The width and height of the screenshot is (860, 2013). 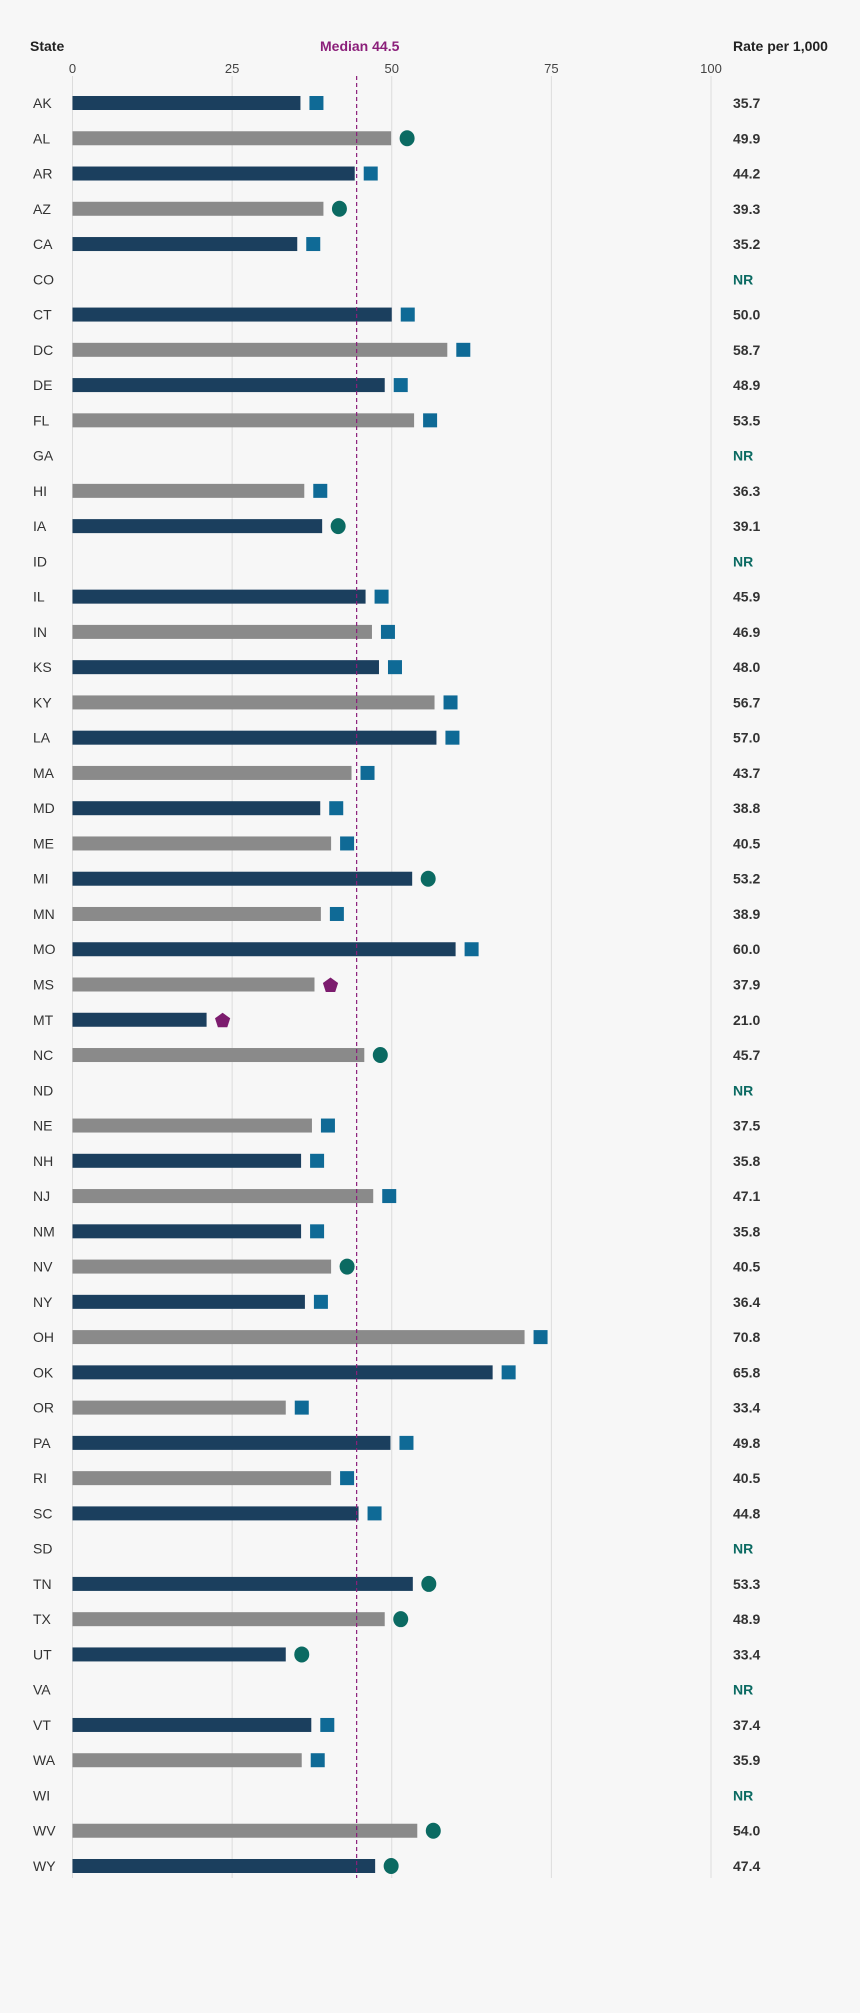 I want to click on bar-mi, so click(x=242, y=878).